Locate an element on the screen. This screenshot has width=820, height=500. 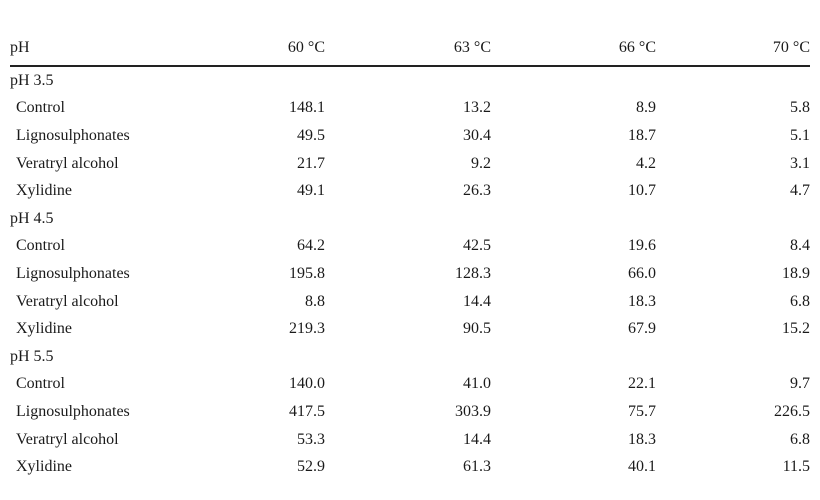
table-cell: 8.4 is located at coordinates (800, 246).